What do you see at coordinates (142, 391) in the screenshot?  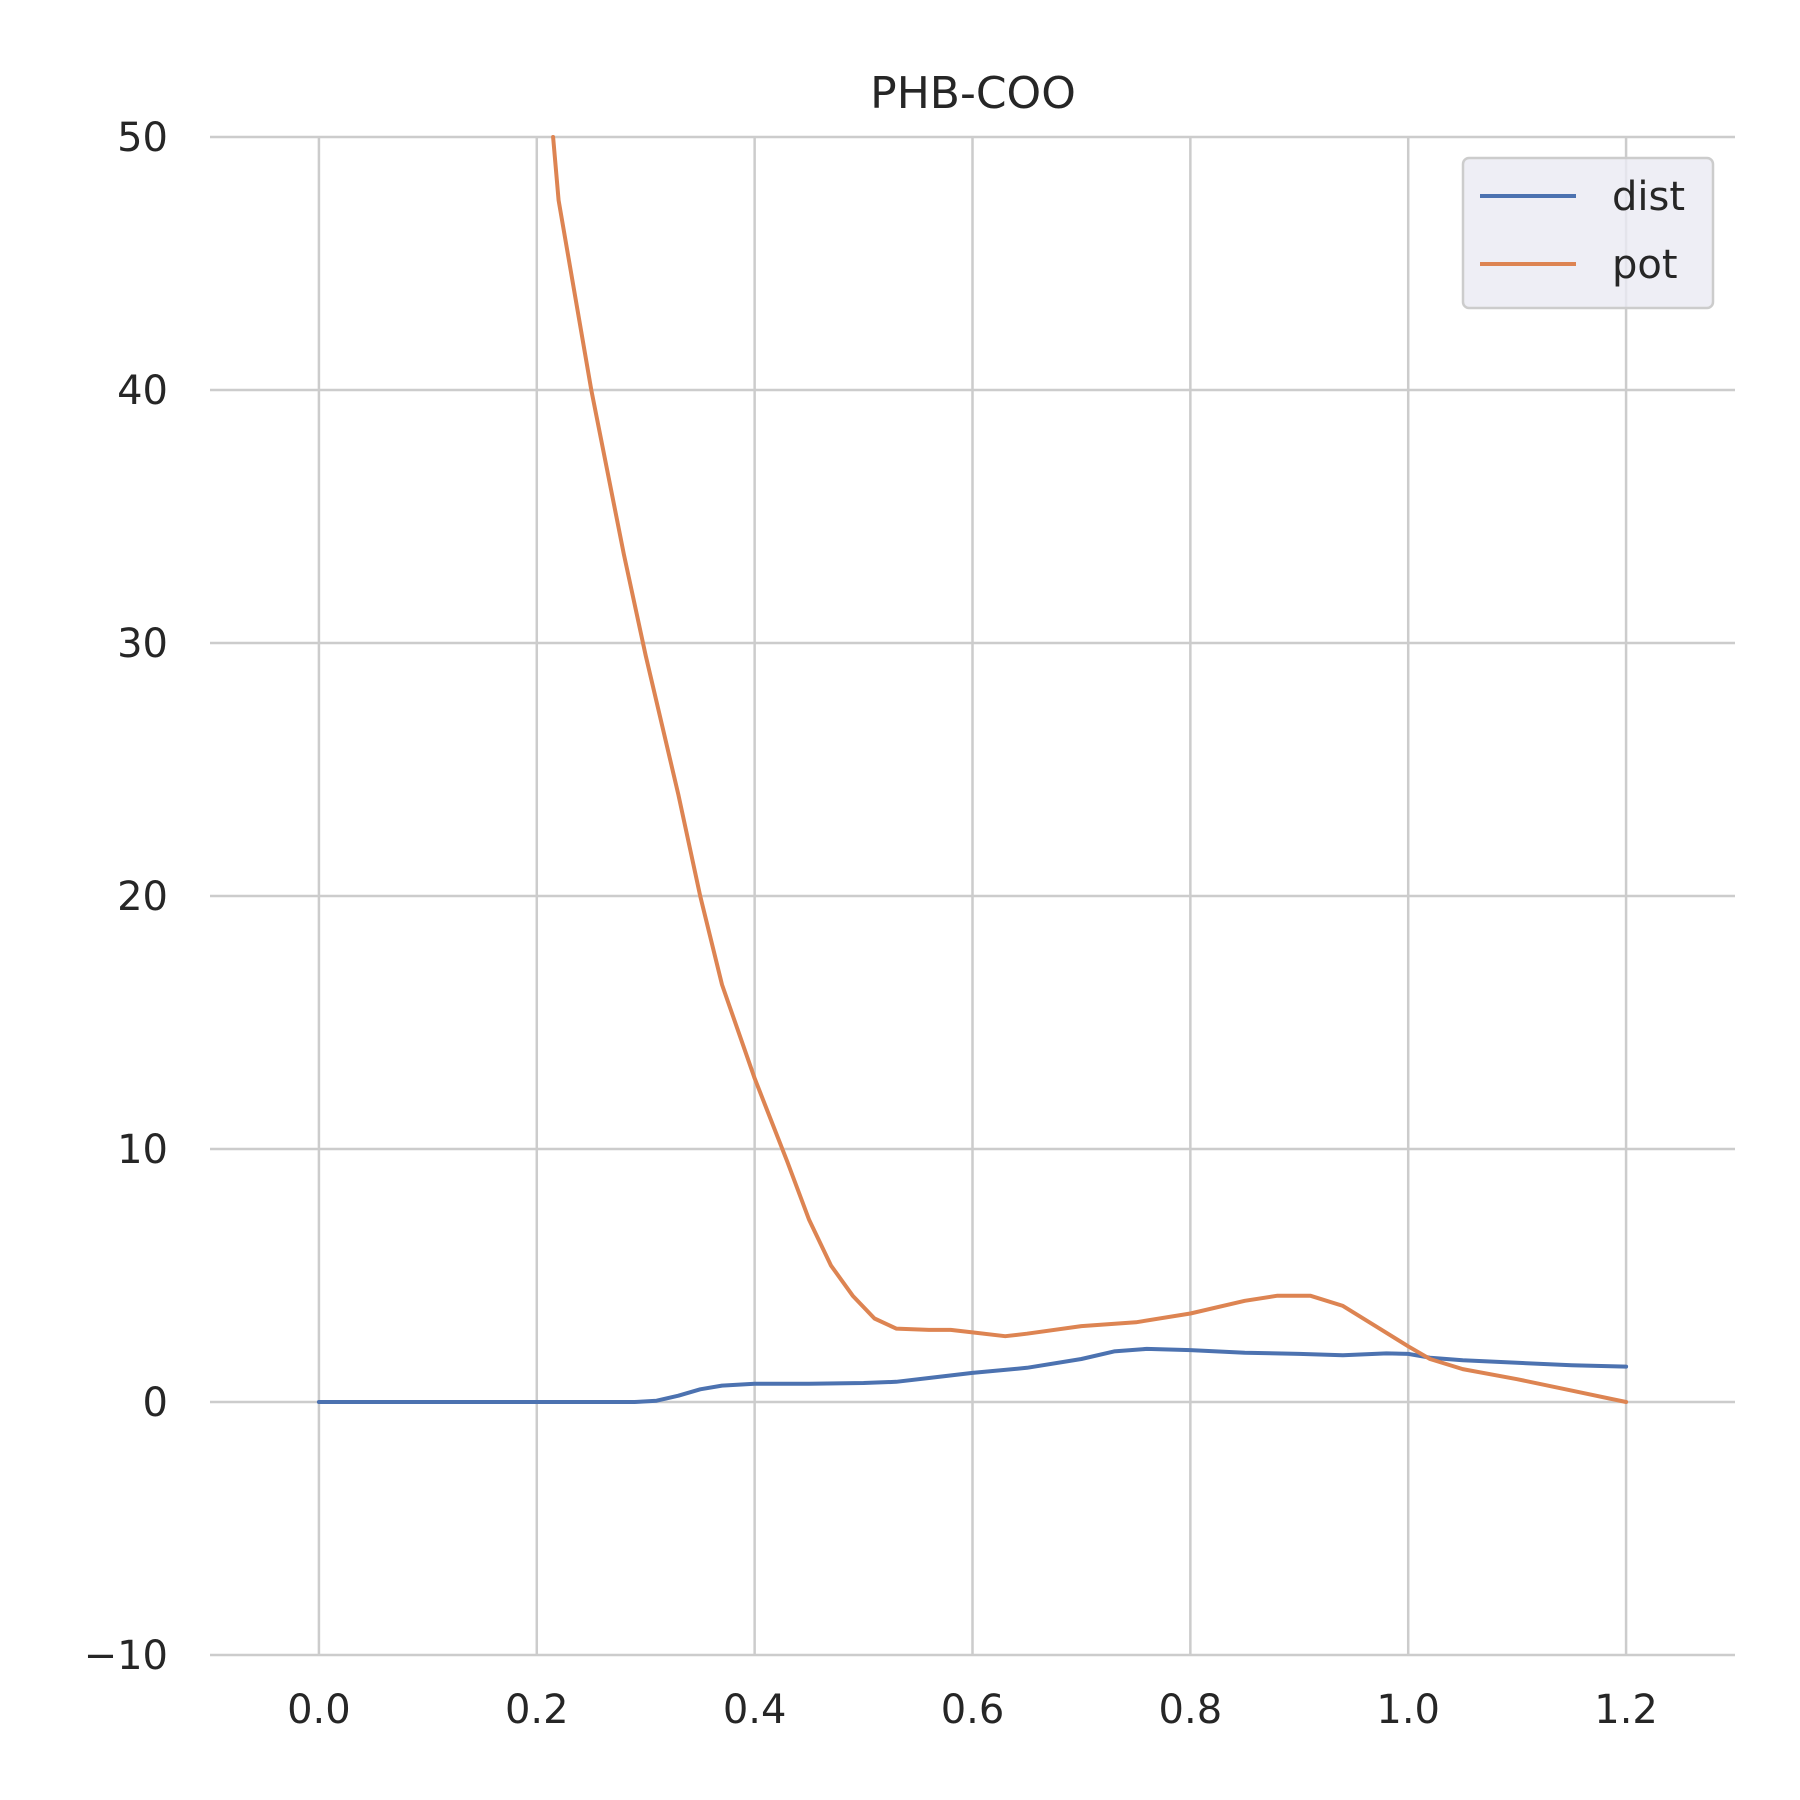 I see `y-tick-label: 40` at bounding box center [142, 391].